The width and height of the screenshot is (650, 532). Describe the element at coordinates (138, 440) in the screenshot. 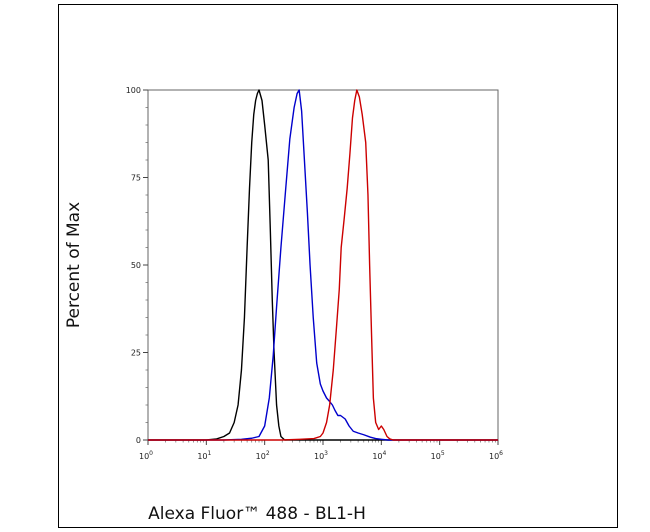

I see `y-tick-label: 0` at that location.